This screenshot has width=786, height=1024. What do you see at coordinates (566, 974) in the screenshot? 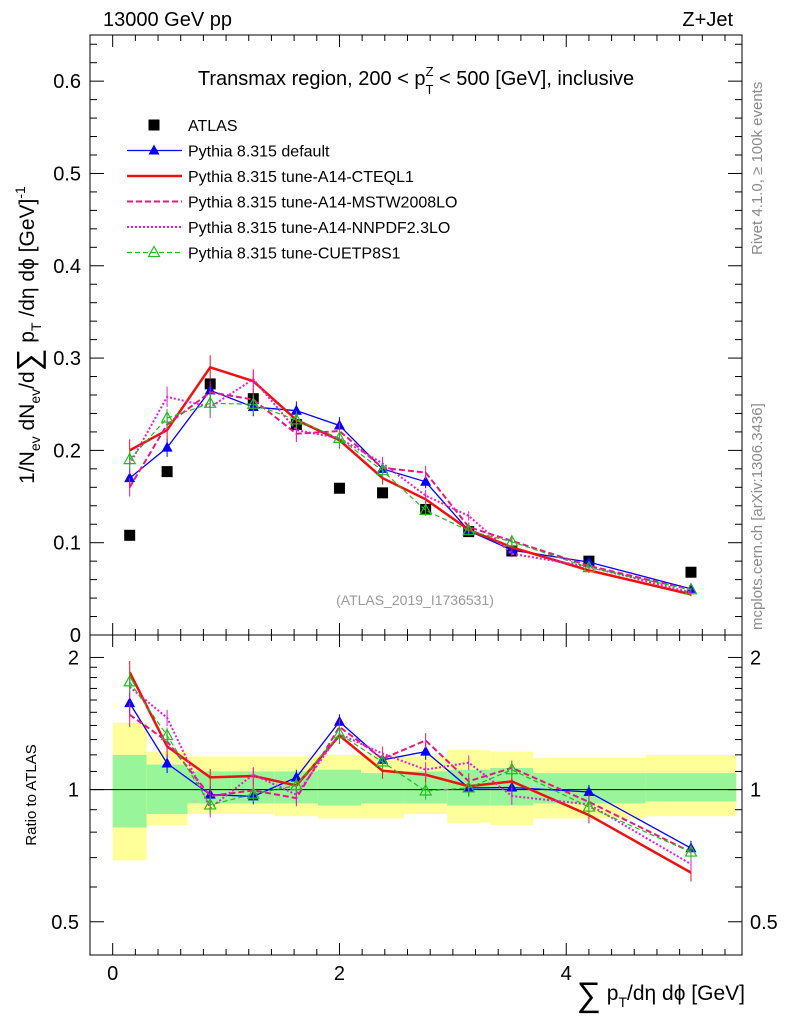
I see `x-tick-label: 4` at bounding box center [566, 974].